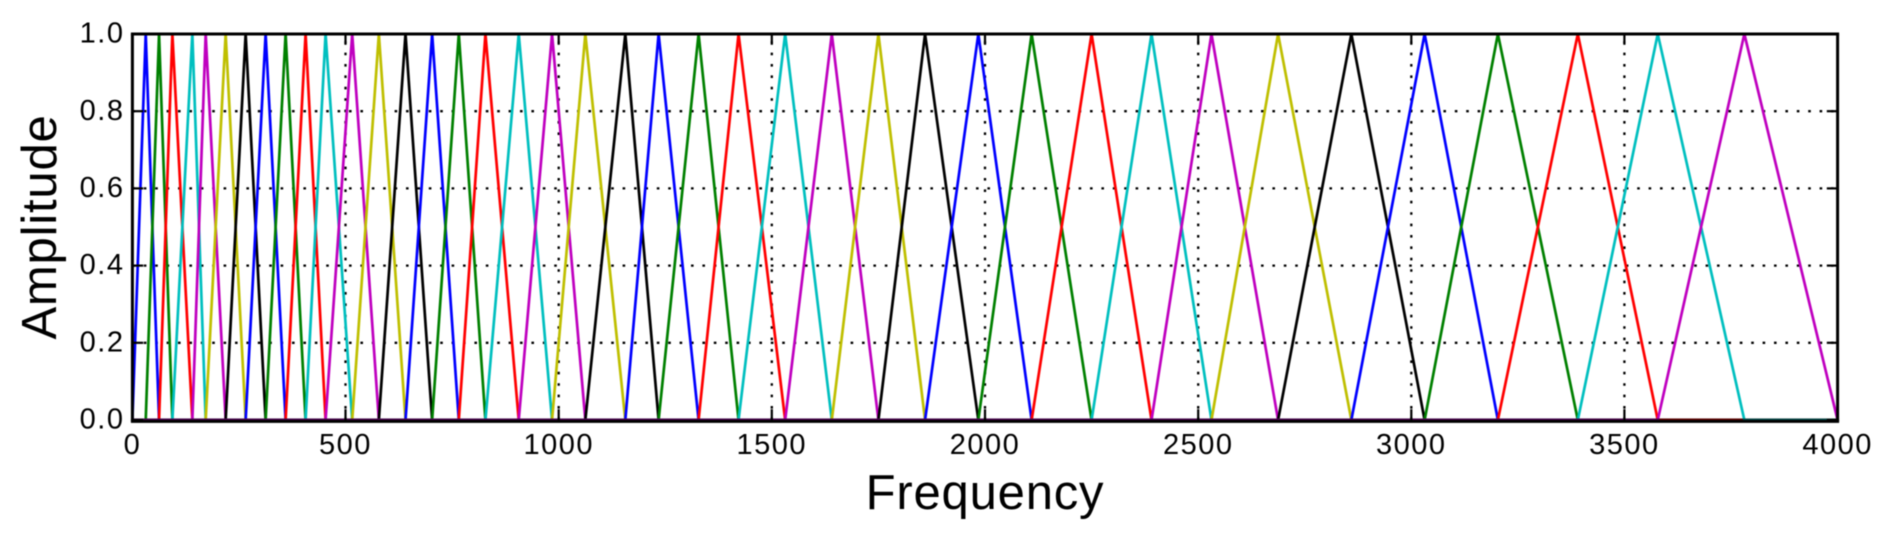 The width and height of the screenshot is (1892, 542). I want to click on svg-text: 1500, so click(772, 445).